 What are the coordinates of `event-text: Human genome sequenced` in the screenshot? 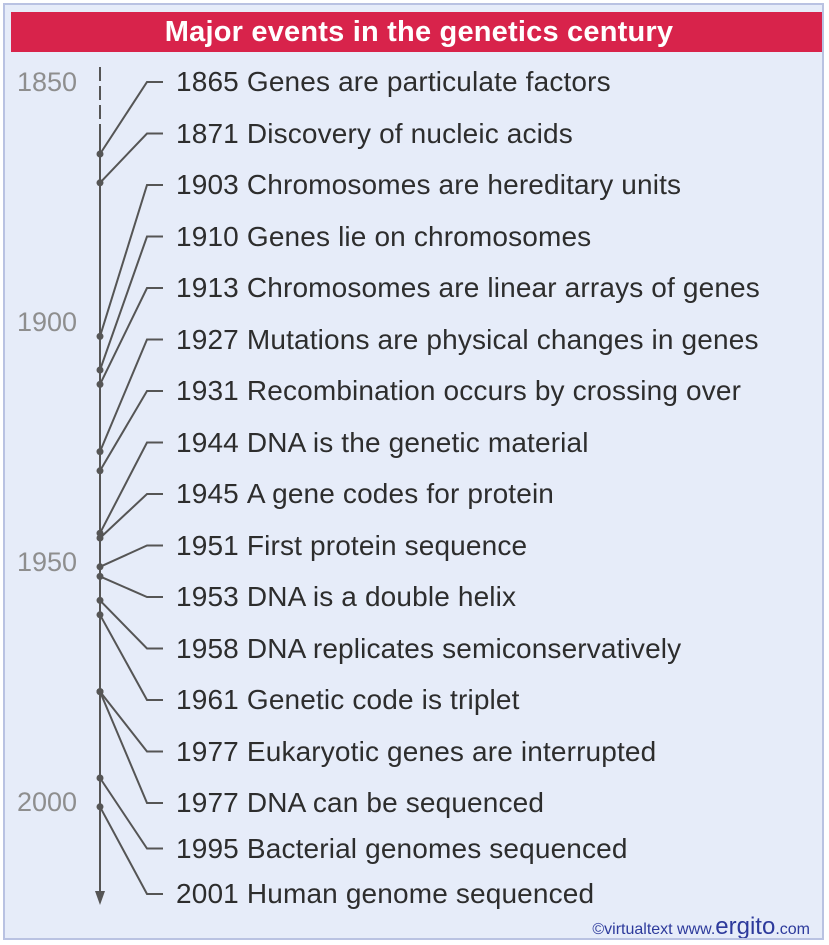 It's located at (420, 893).